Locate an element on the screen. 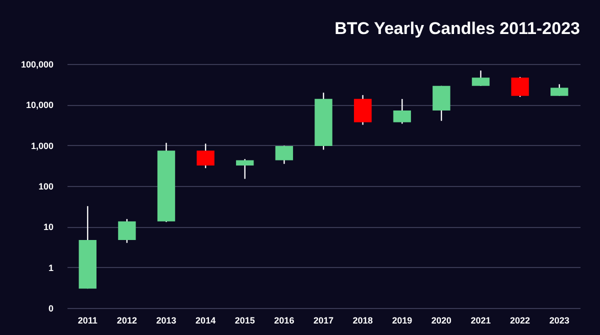 The image size is (600, 335). y-tick-label: 1 is located at coordinates (51, 267).